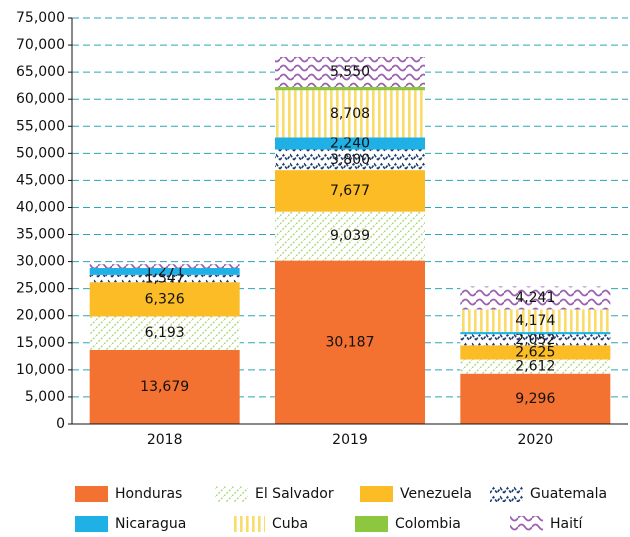  Describe the element at coordinates (40, 18) in the screenshot. I see `y-tick-label: 75,000` at that location.